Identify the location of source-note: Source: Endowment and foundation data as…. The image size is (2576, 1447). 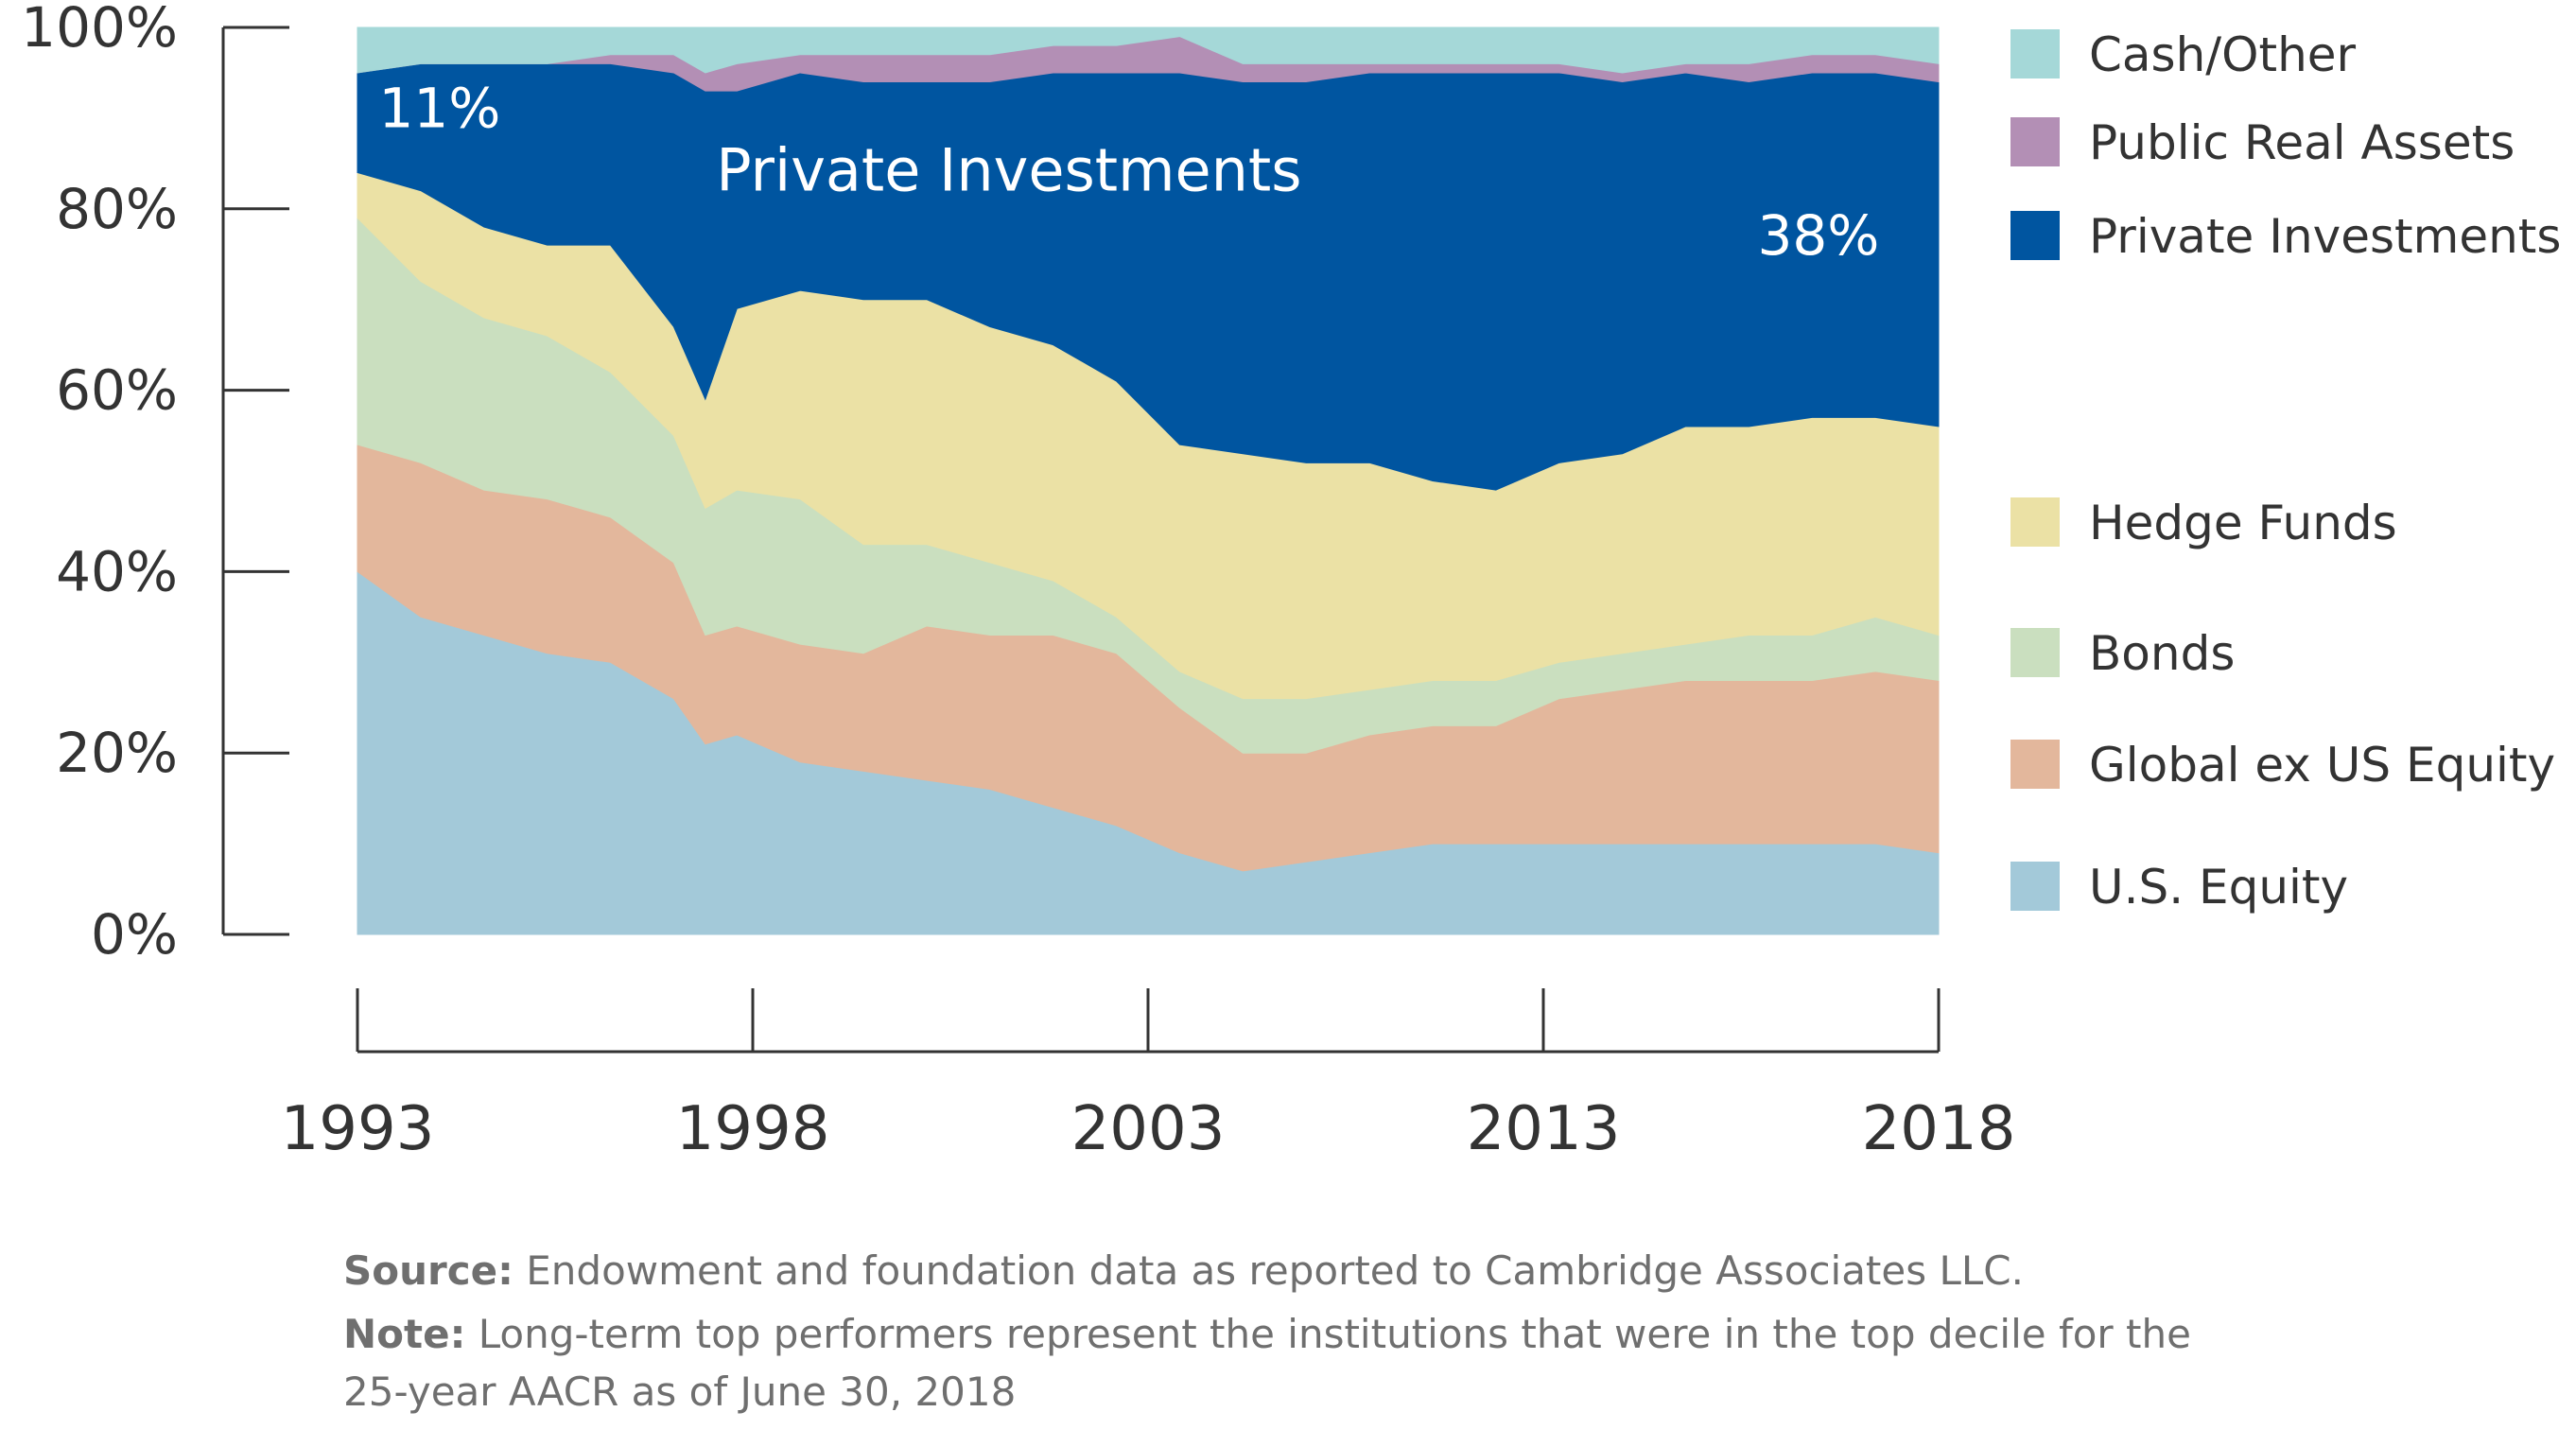
(1289, 1270).